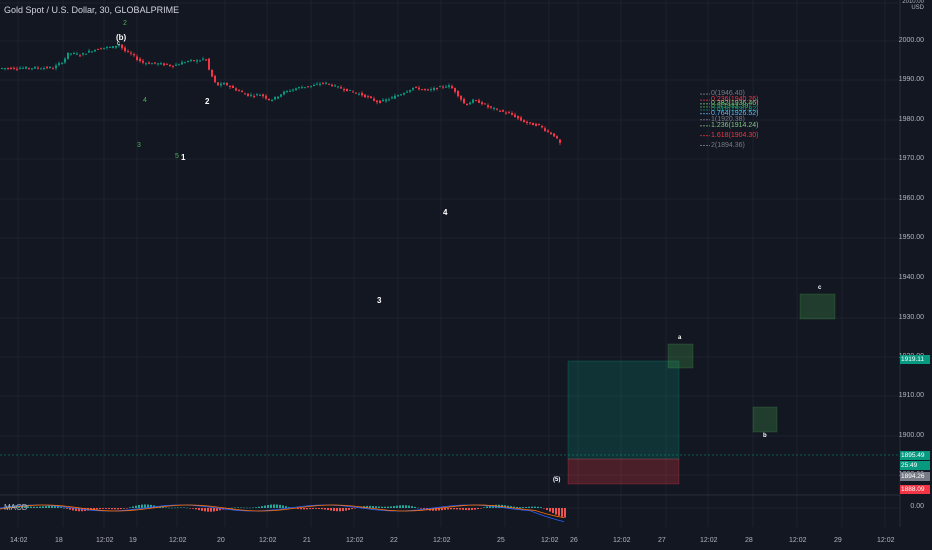 Image resolution: width=932 pixels, height=550 pixels. Describe the element at coordinates (911, 395) in the screenshot. I see `y-tick-label: 1910.00` at that location.